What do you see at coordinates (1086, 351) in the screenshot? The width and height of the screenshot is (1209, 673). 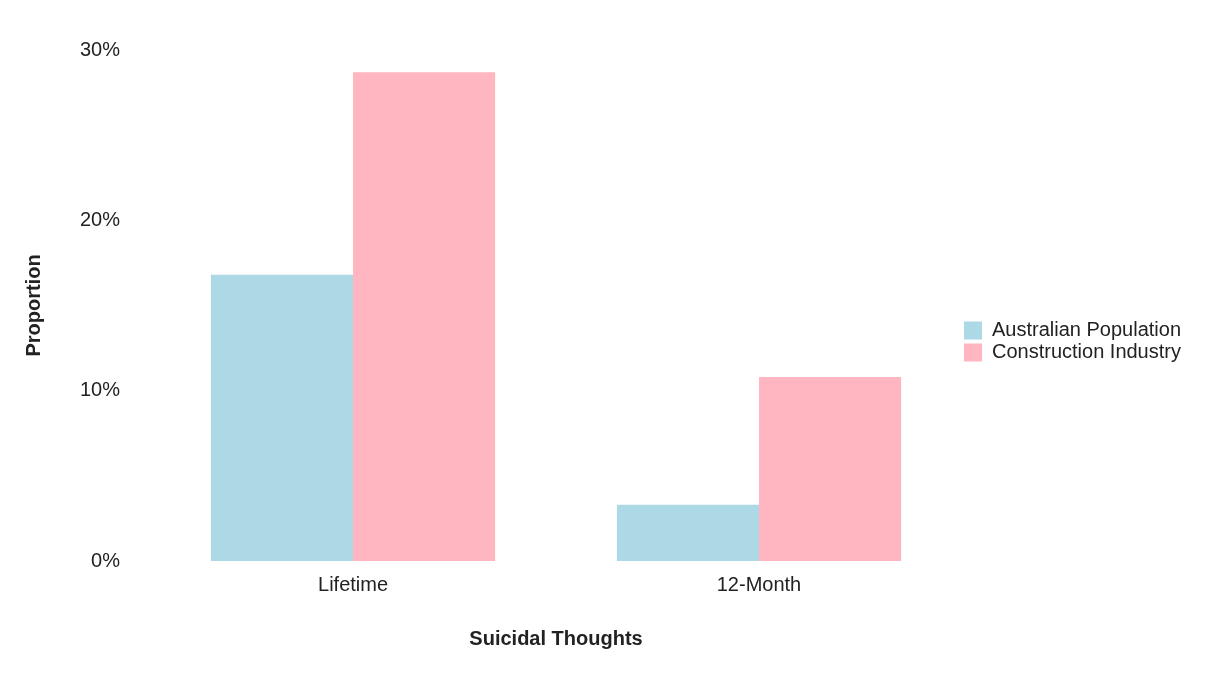 I see `legend-label: Construction Industry` at bounding box center [1086, 351].